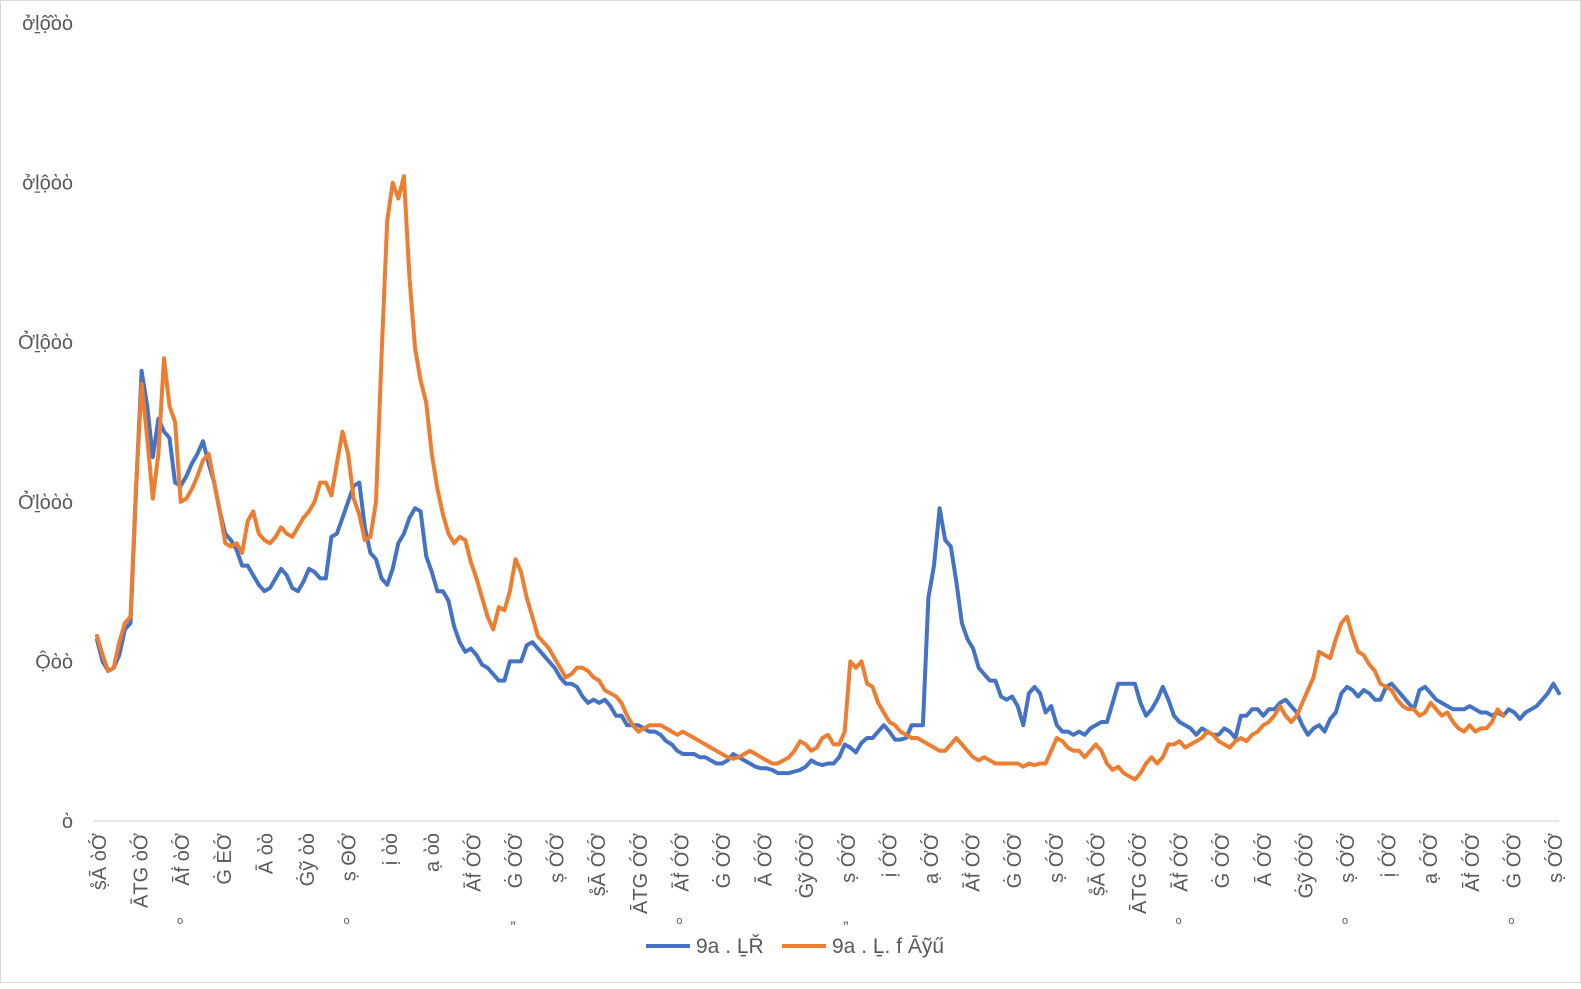  I want to click on x-tick-label: Ā ὸὸ, so click(265, 853).